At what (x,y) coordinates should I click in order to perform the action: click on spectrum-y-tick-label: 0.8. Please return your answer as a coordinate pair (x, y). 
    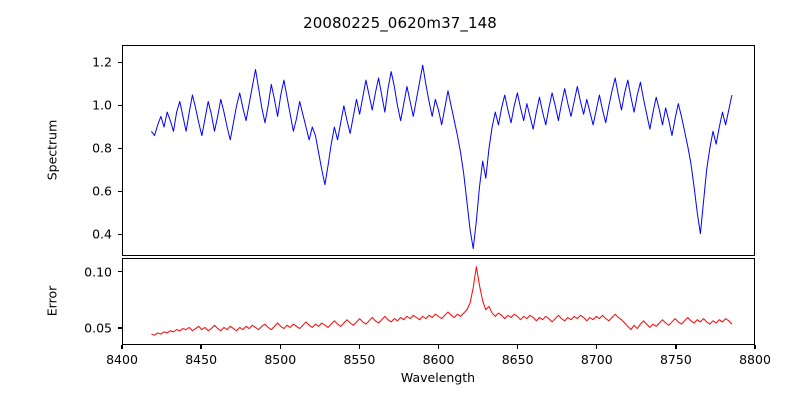
    Looking at the image, I should click on (102, 148).